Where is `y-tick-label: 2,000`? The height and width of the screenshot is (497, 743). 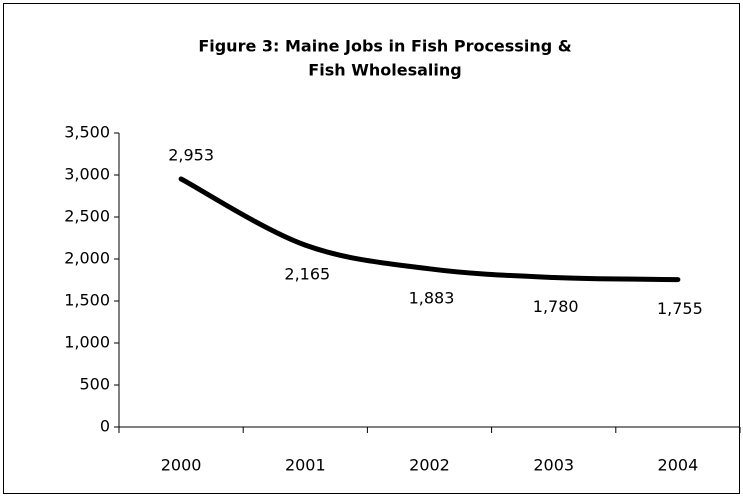 y-tick-label: 2,000 is located at coordinates (87, 258).